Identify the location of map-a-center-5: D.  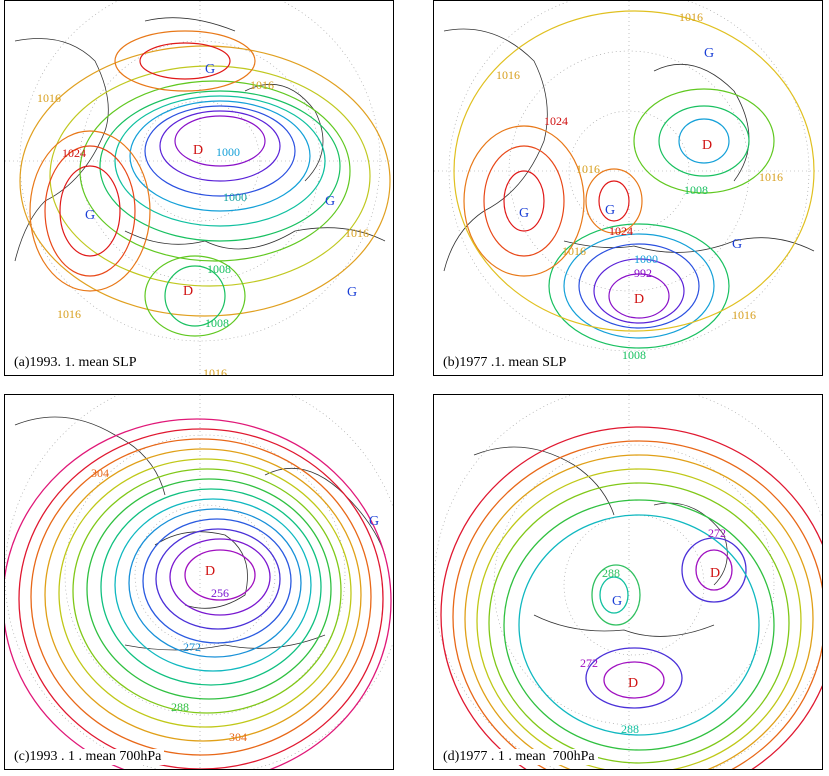
(188, 291).